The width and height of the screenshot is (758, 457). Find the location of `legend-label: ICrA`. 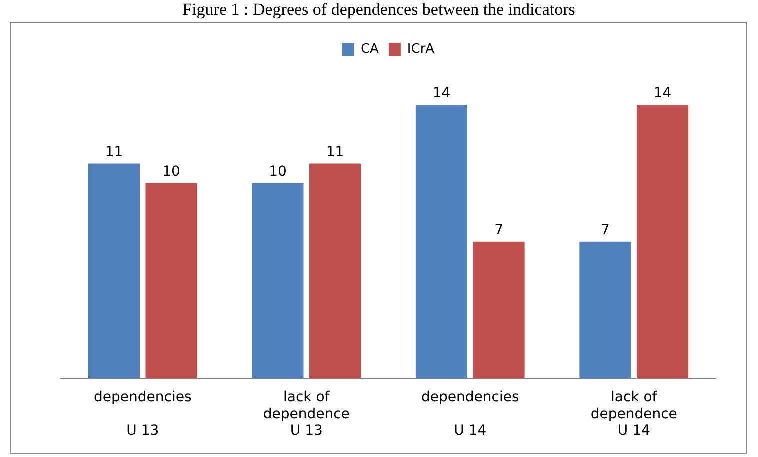

legend-label: ICrA is located at coordinates (421, 49).